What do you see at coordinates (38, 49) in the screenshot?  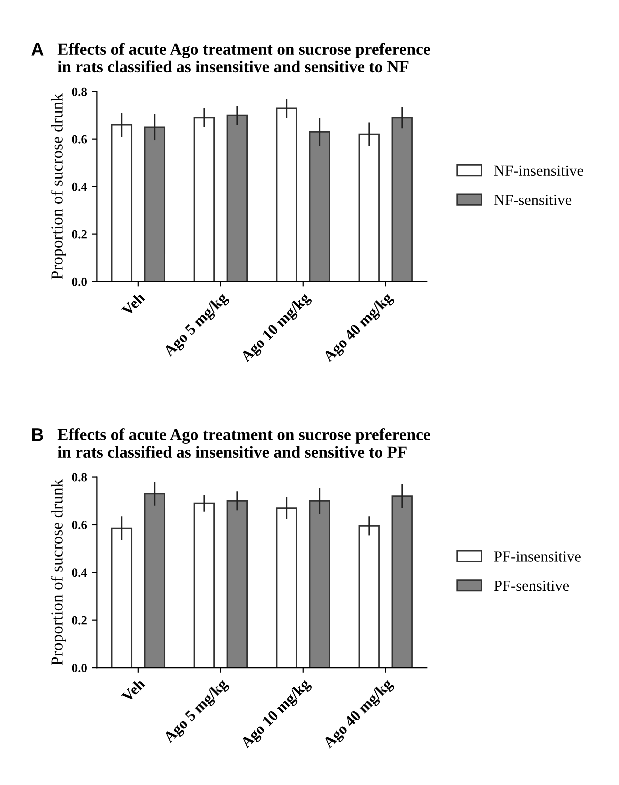 I see `text: A` at bounding box center [38, 49].